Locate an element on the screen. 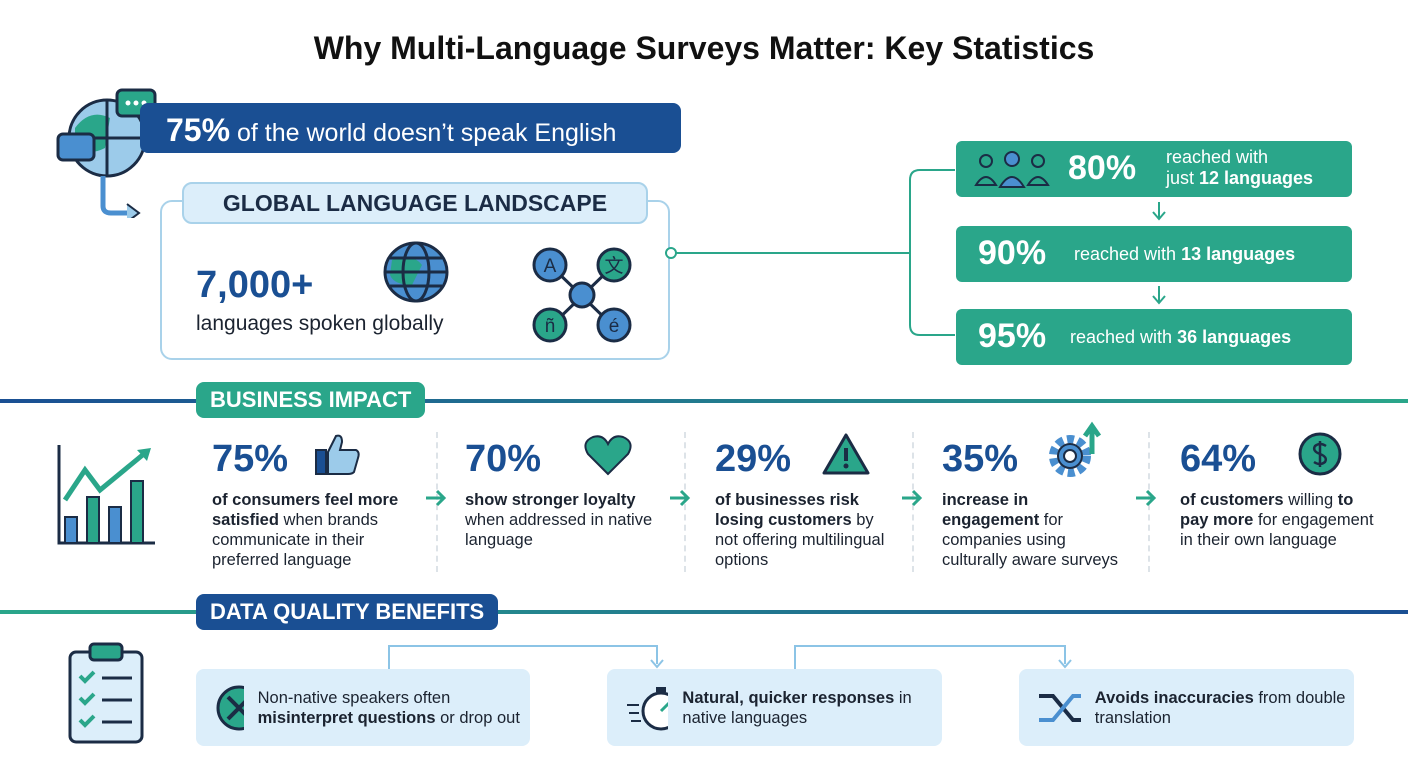 The height and width of the screenshot is (768, 1408). reach-90: 90% reached with 13 languages is located at coordinates (1154, 254).